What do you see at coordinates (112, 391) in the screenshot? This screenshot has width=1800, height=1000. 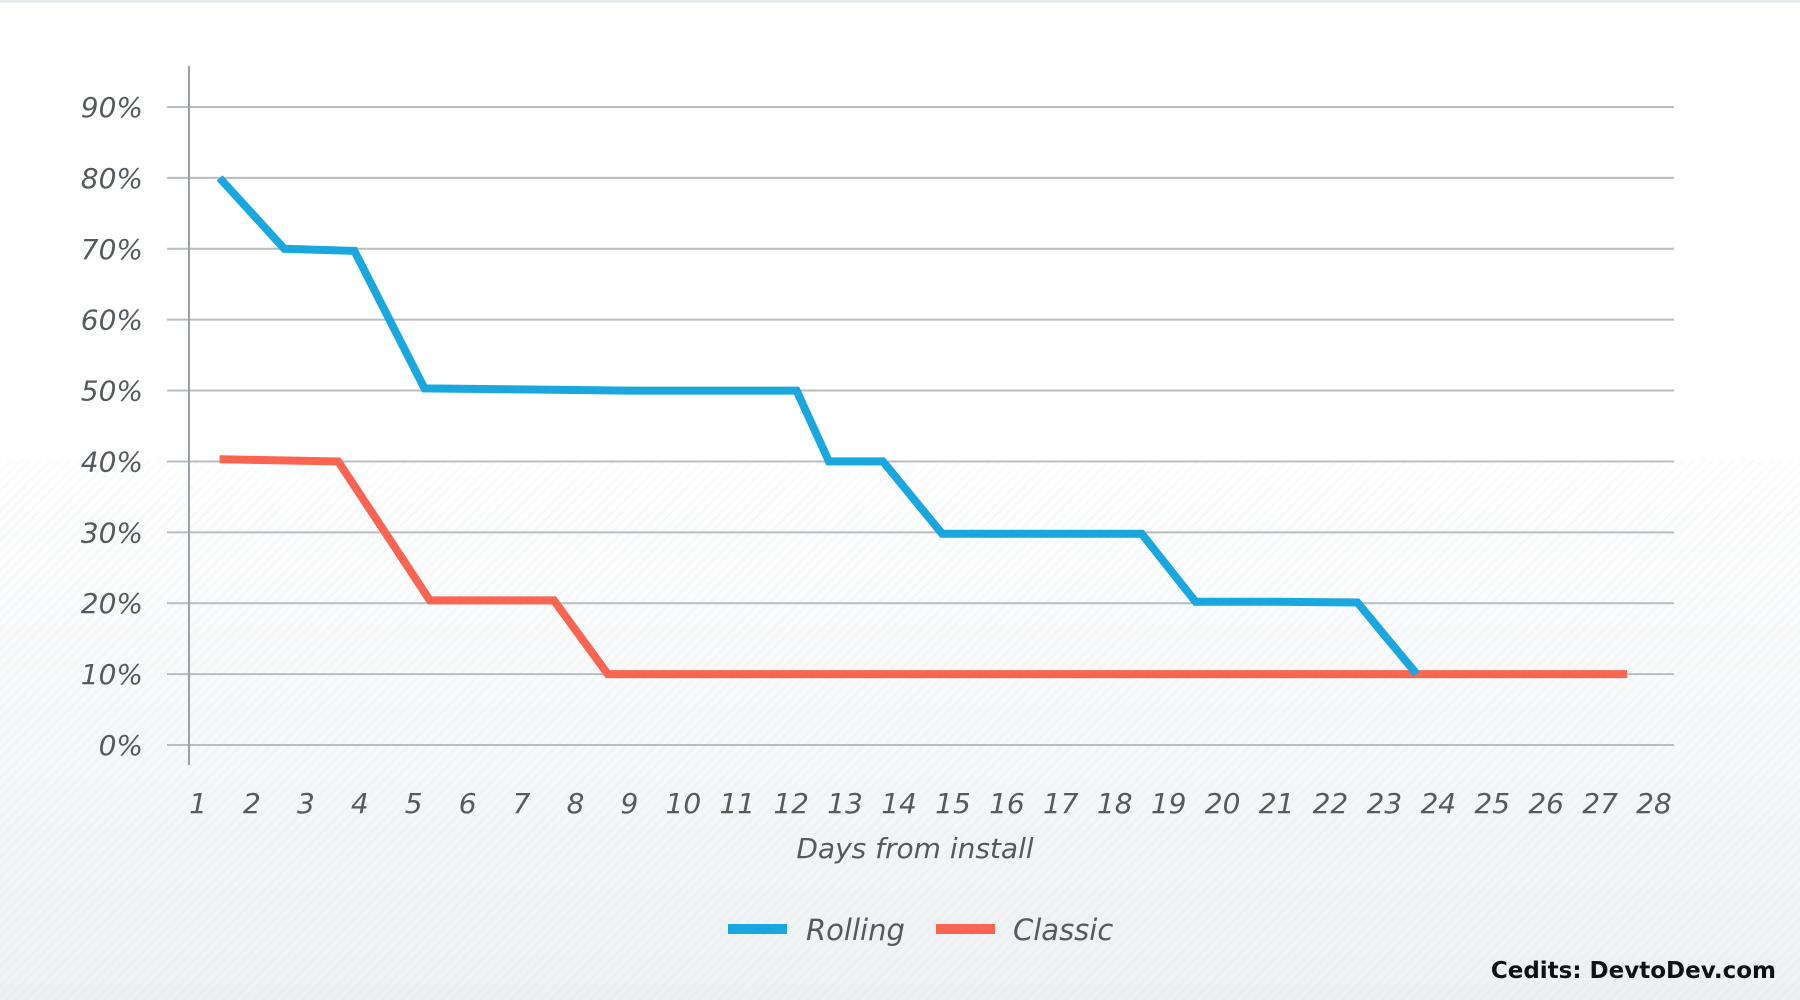 I see `y-tick-label: 50%` at bounding box center [112, 391].